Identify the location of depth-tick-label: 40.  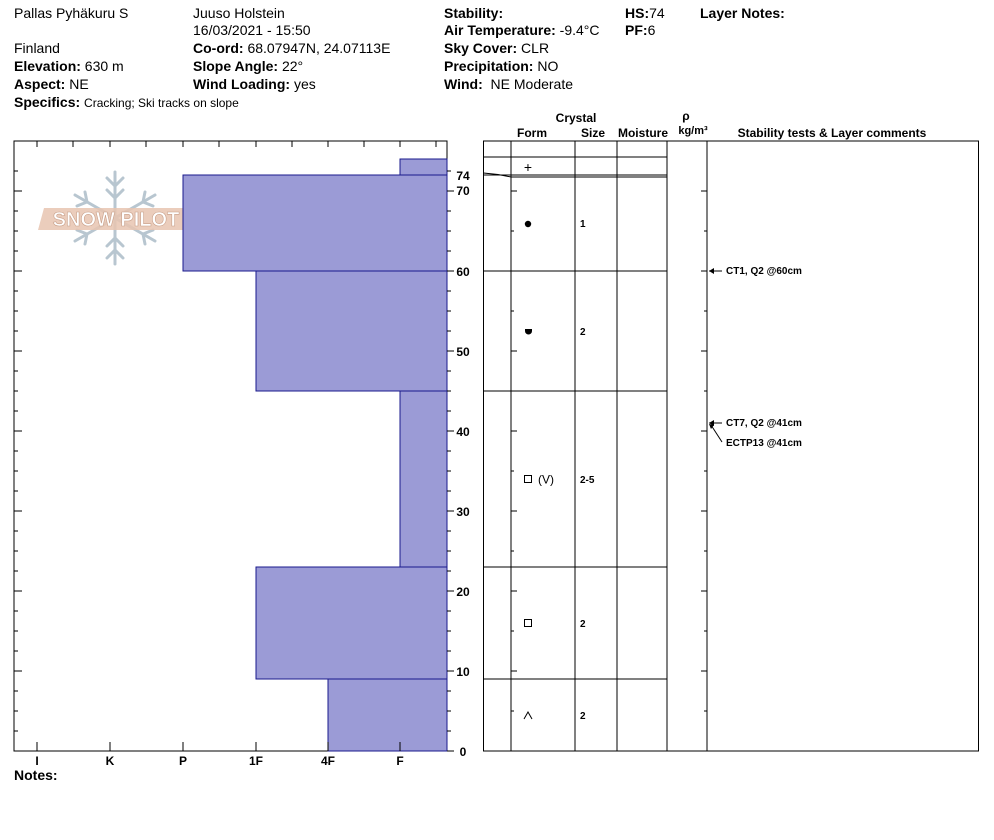
(463, 432).